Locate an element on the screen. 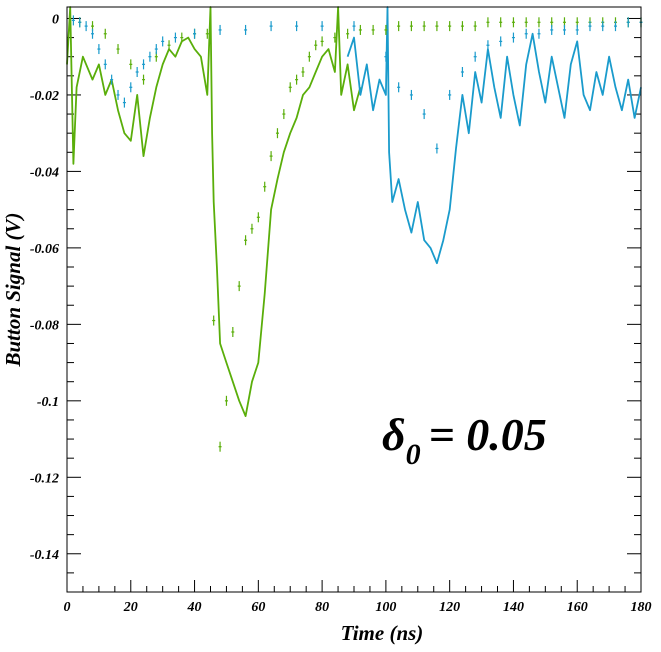 This screenshot has height=652, width=661. x-tick-label: 60 is located at coordinates (258, 607).